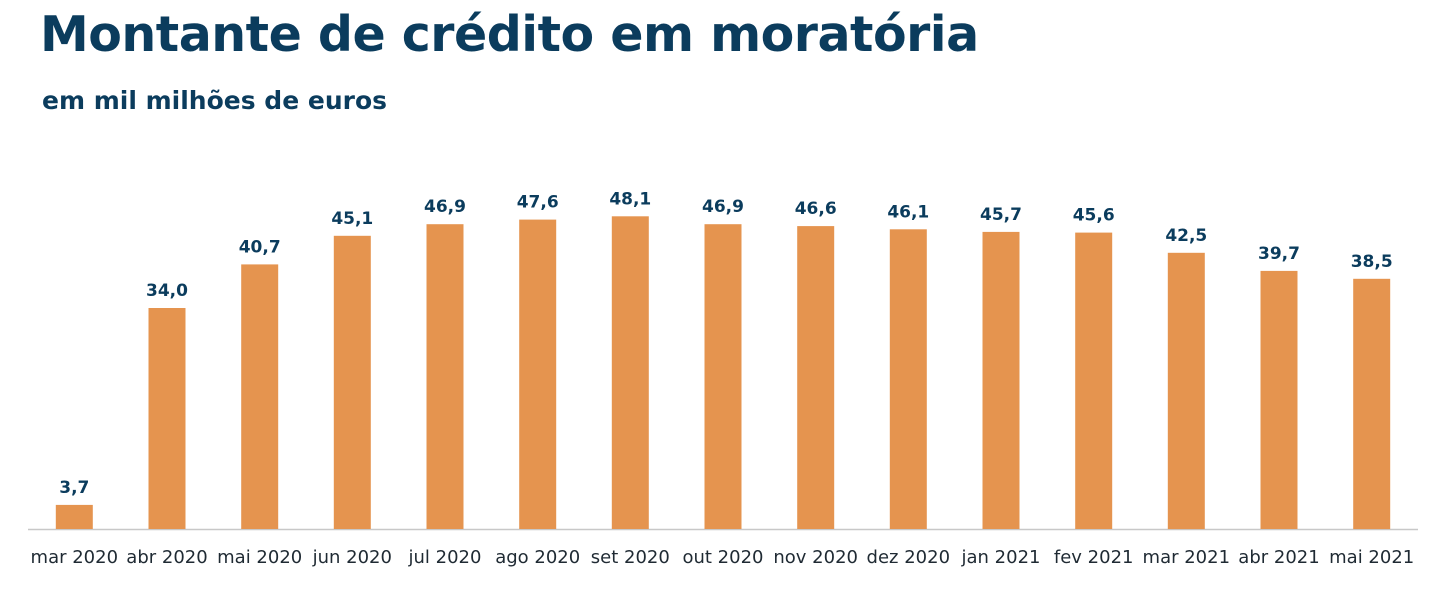 This screenshot has width=1429, height=592. Describe the element at coordinates (259, 557) in the screenshot. I see `x-tick-label: mai 2020` at that location.